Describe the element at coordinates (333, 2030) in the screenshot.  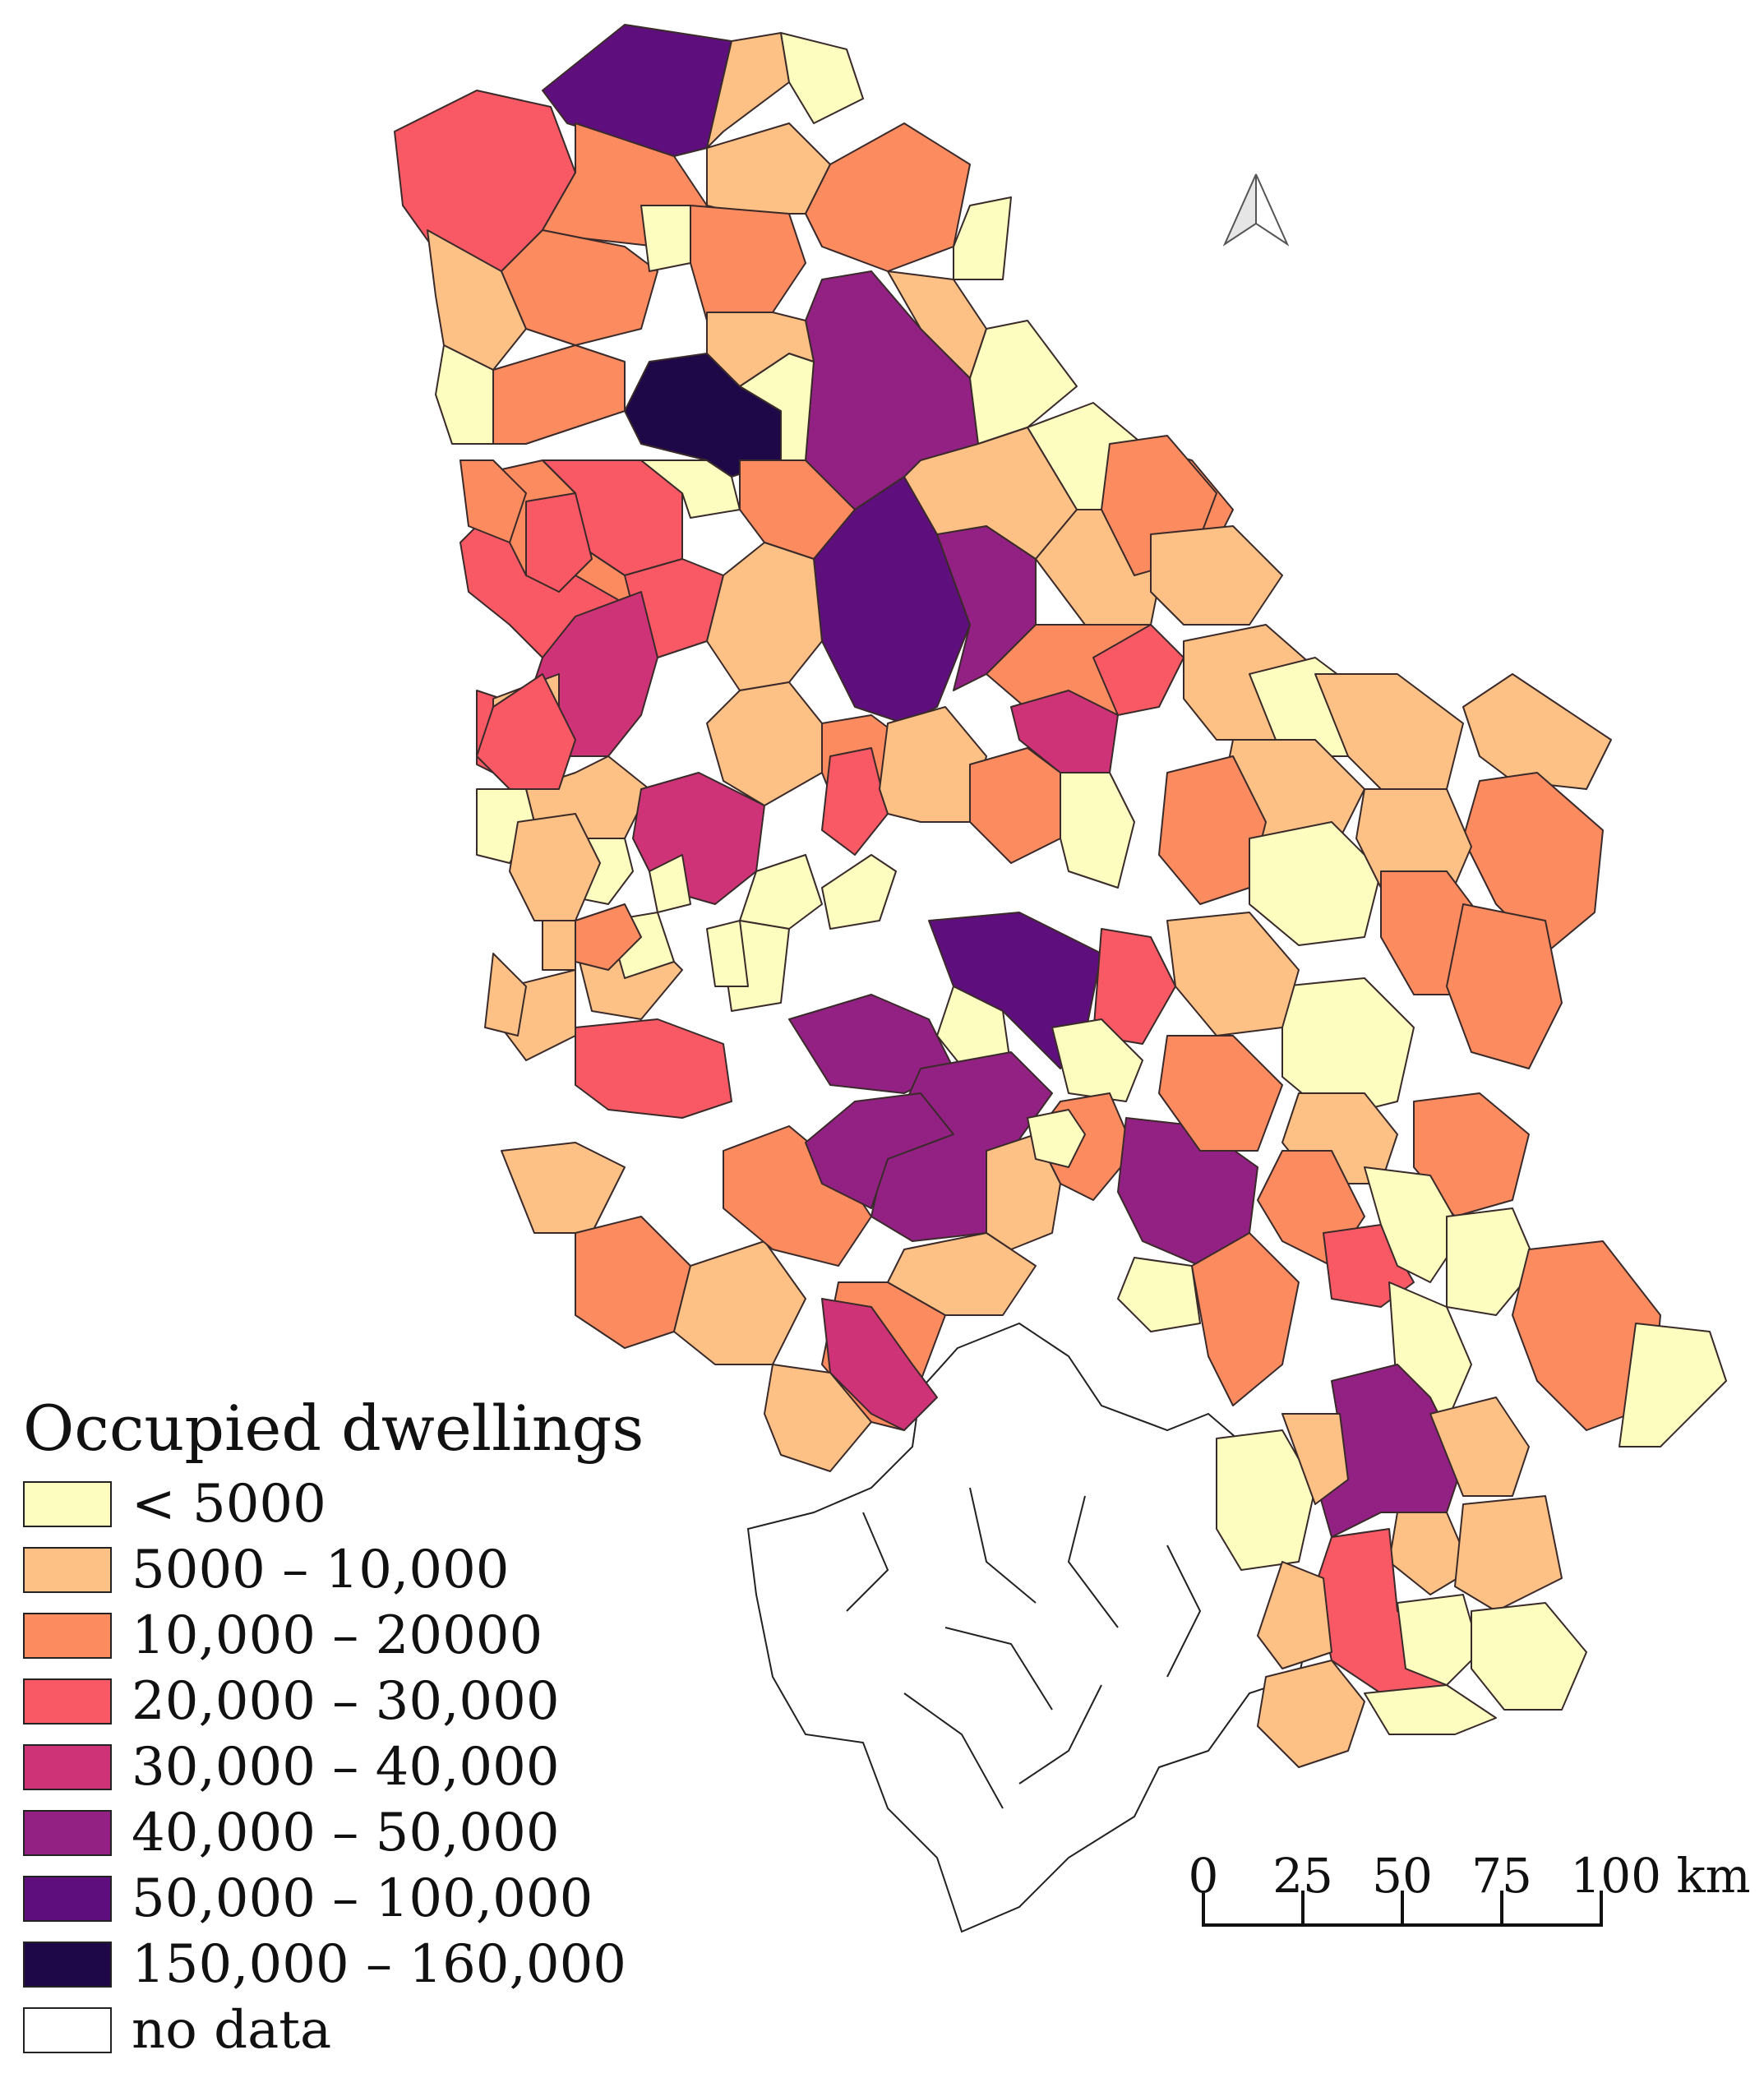
I see `legend-item: no data` at that location.